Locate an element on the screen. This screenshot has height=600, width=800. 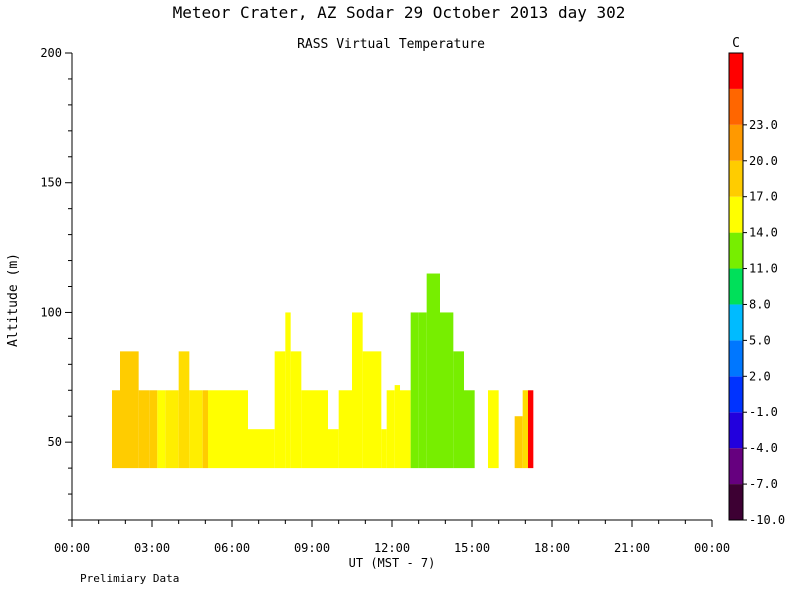
x-tick-label: 09:00 is located at coordinates (312, 548).